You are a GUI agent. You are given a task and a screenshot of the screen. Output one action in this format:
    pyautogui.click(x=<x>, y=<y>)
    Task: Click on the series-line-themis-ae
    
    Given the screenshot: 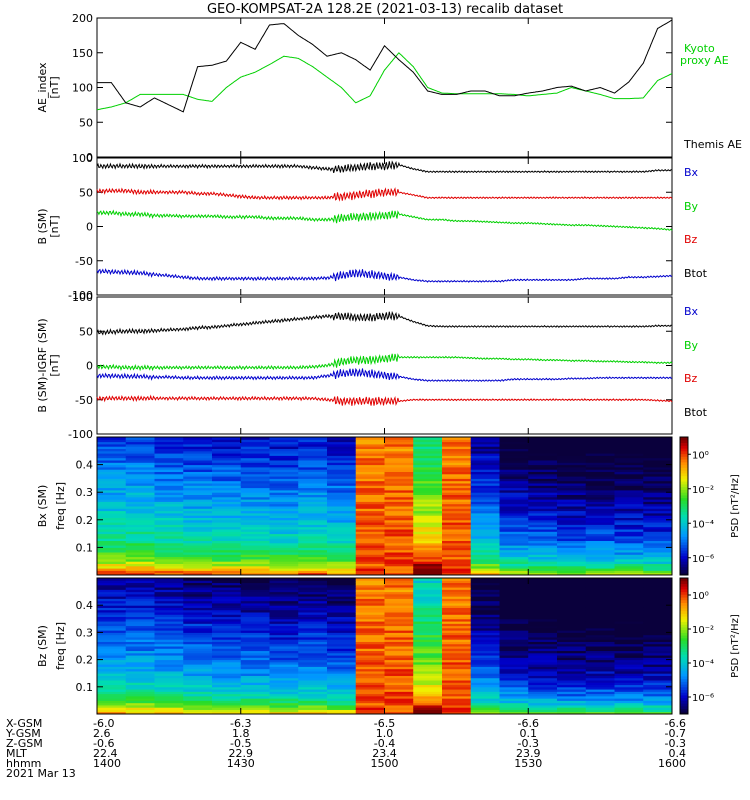 What is the action you would take?
    pyautogui.click(x=385, y=66)
    